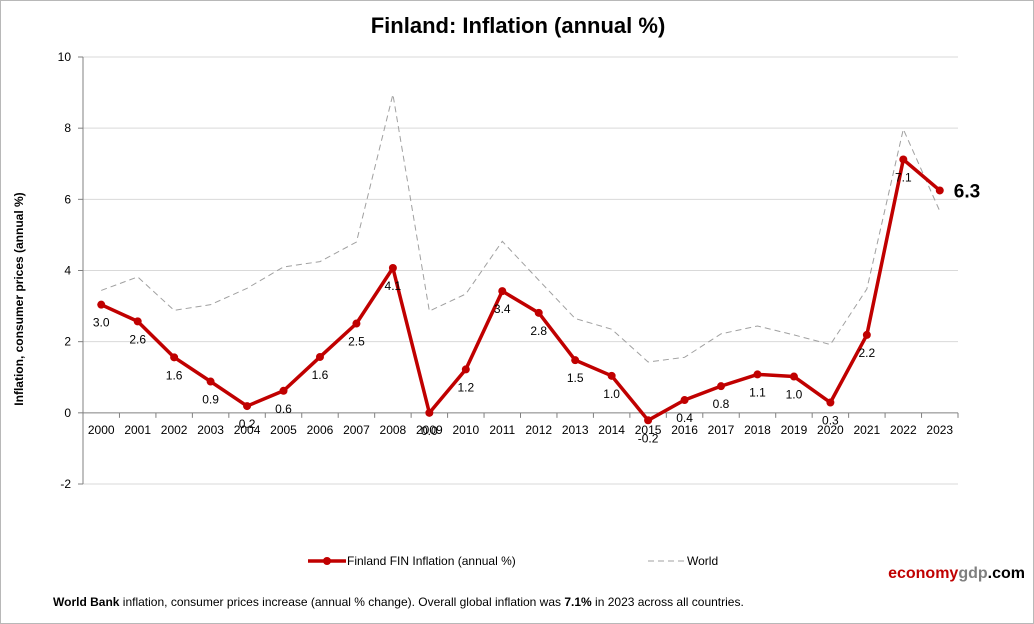  Describe the element at coordinates (137, 339) in the screenshot. I see `data-label-finland: 2.6` at that location.